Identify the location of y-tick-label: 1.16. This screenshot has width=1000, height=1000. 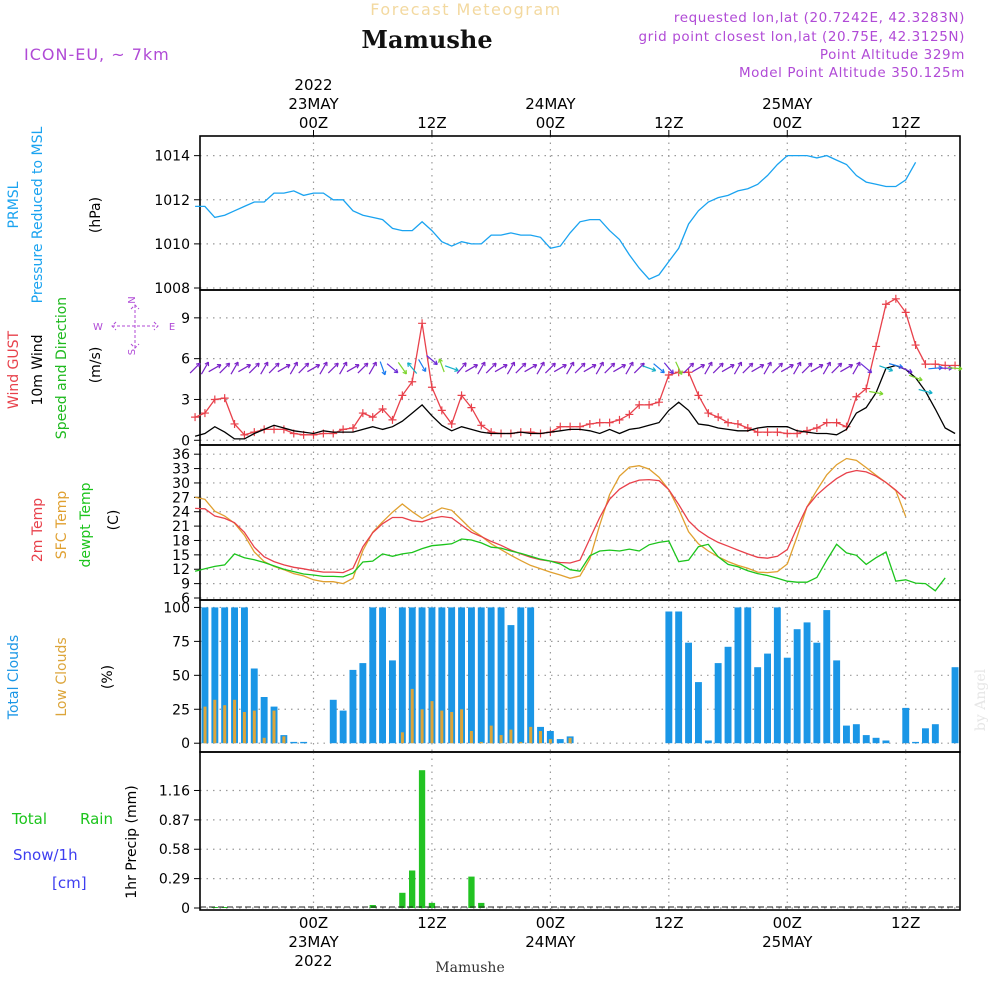
(174, 791).